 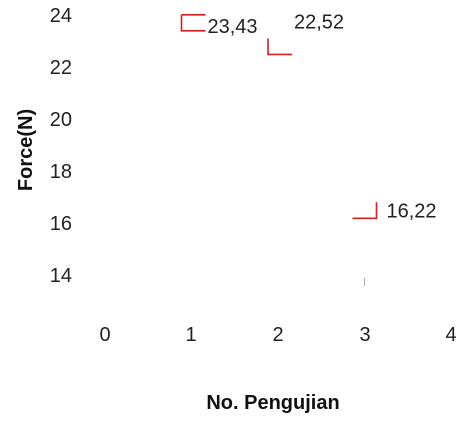 I want to click on x-tick-label-2: 2, so click(x=277, y=335).